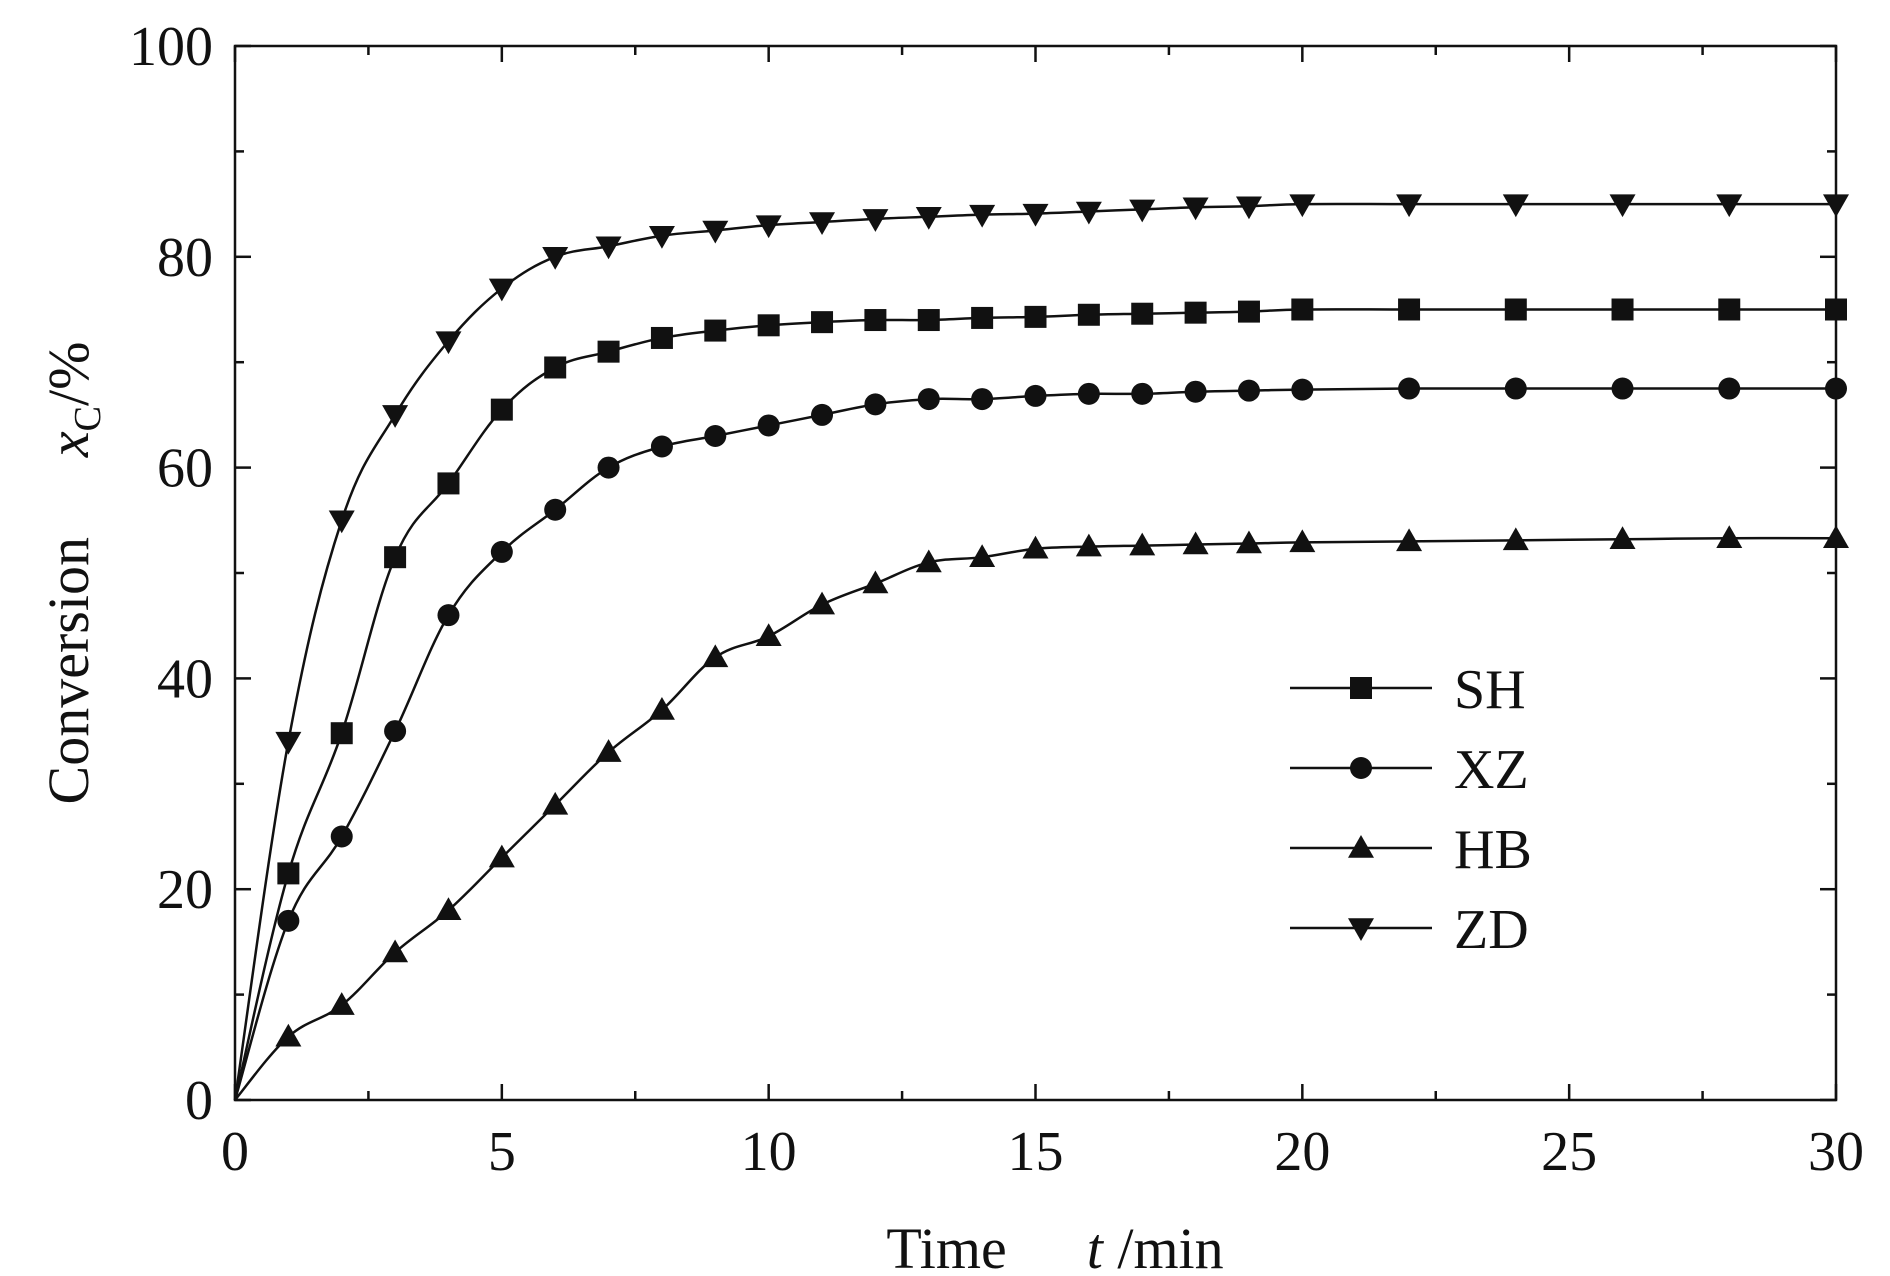 This screenshot has width=1890, height=1276. I want to click on legend-label: SH, so click(1490, 690).